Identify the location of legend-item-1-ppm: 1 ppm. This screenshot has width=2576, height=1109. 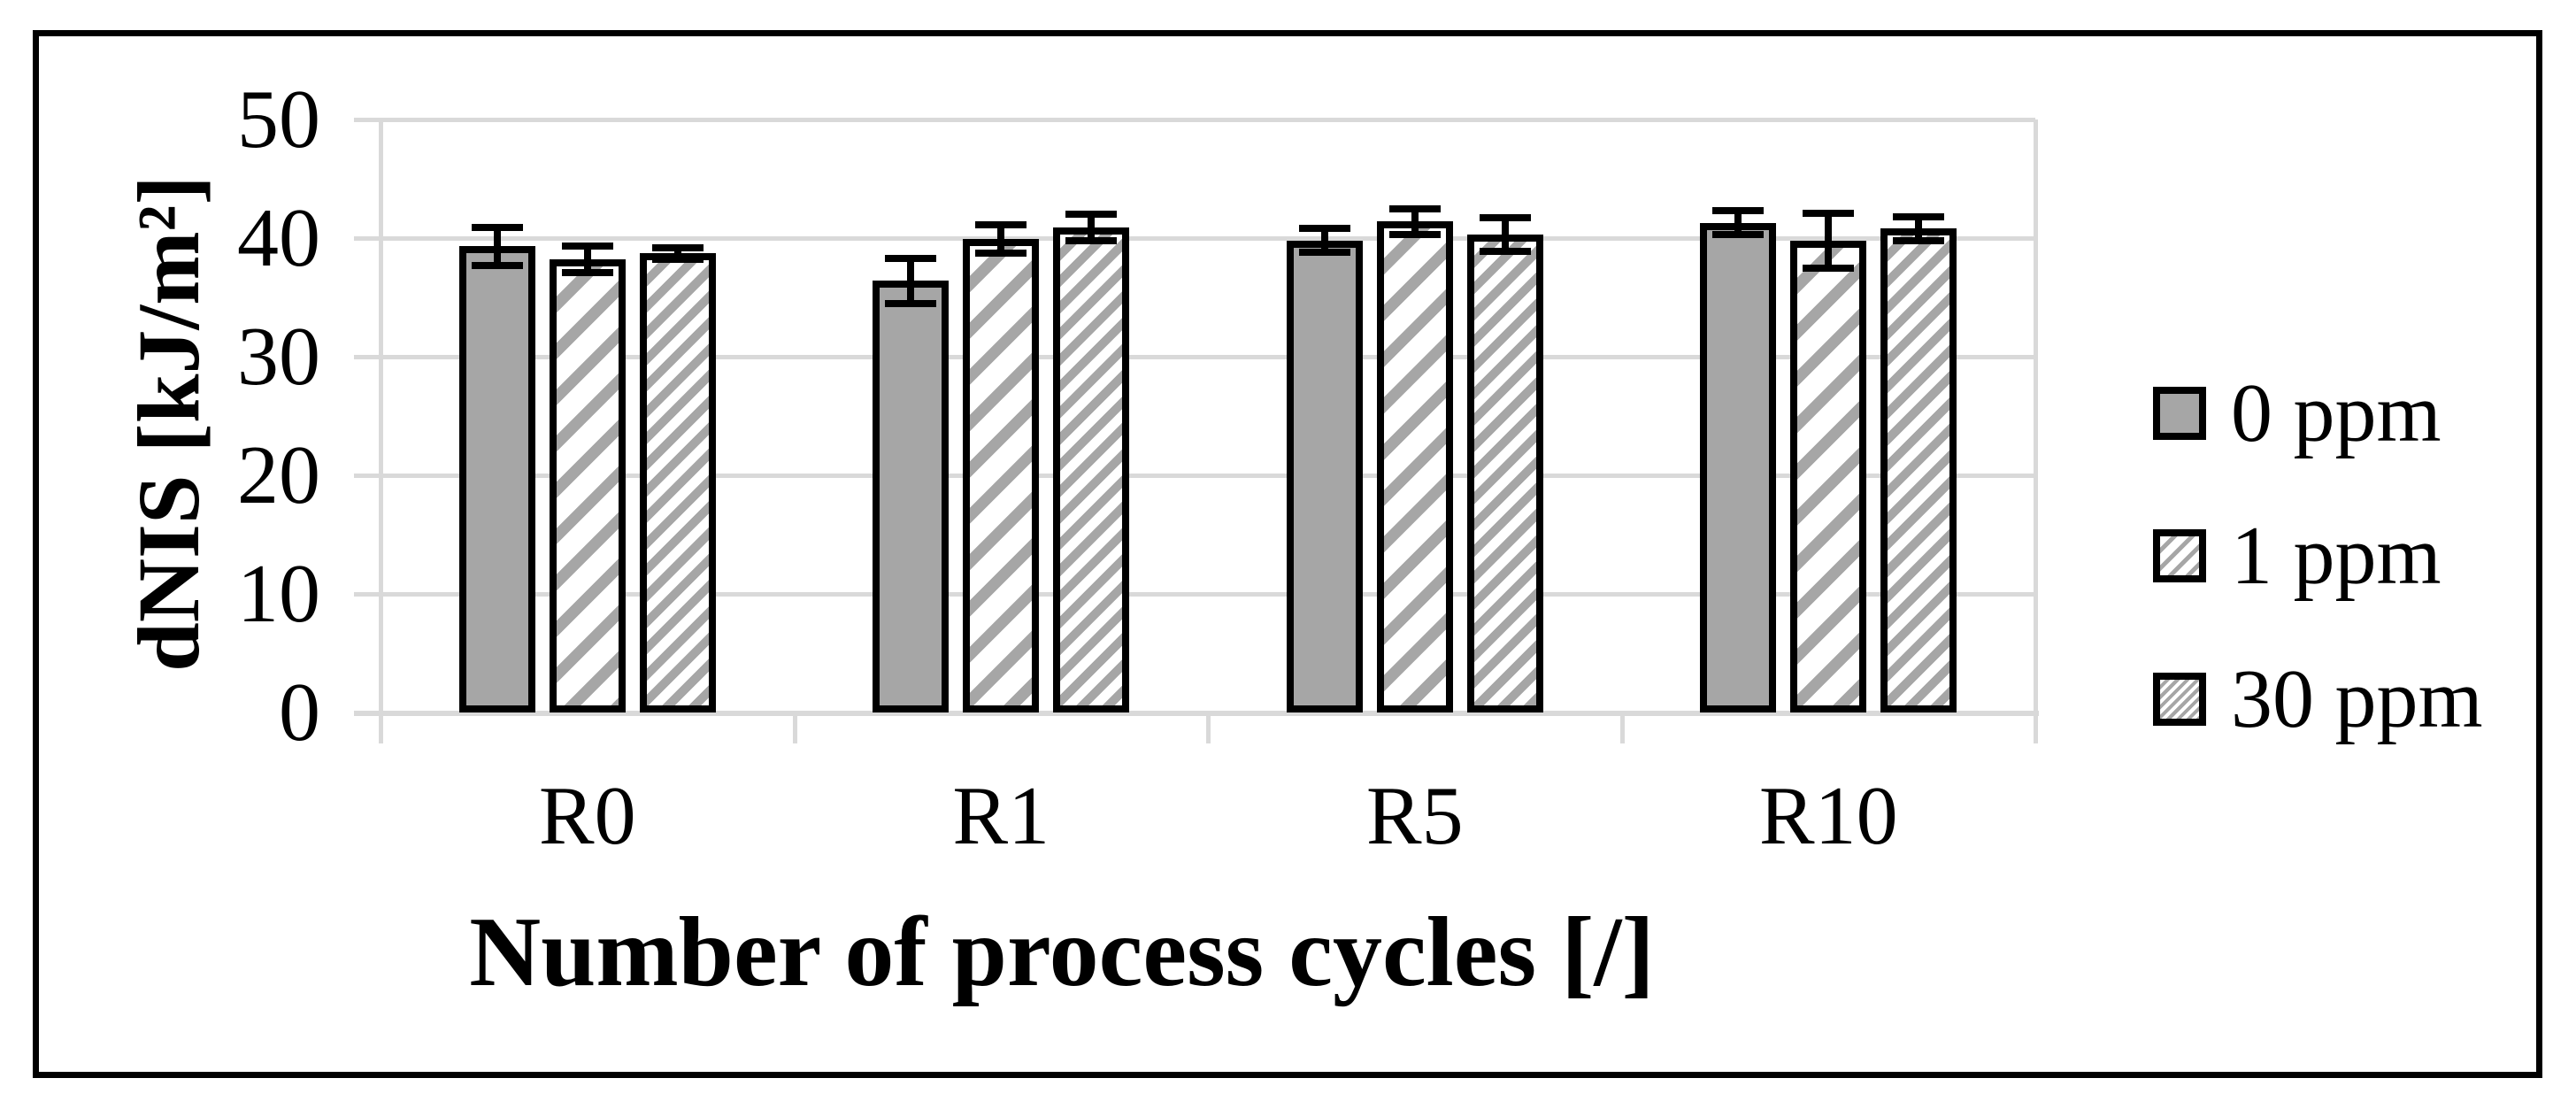
(2297, 556).